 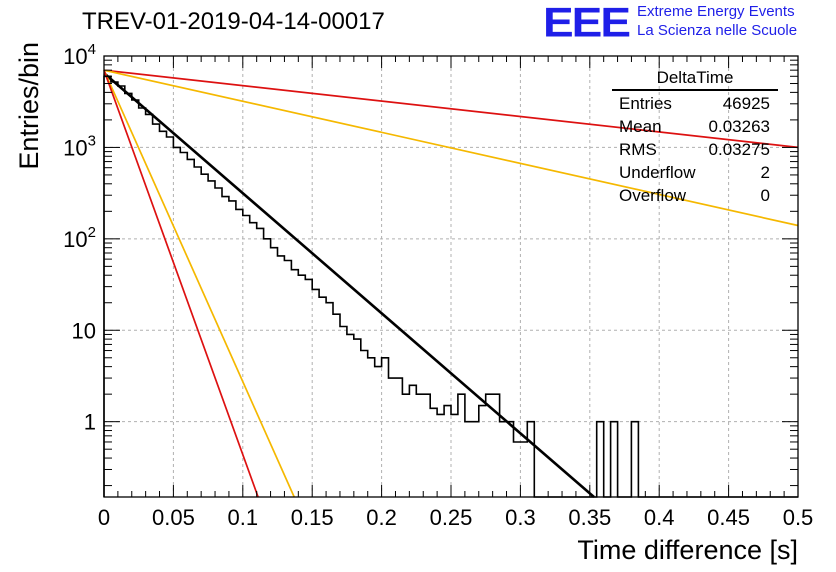 What do you see at coordinates (243, 517) in the screenshot?
I see `x-tick-label: 0.1` at bounding box center [243, 517].